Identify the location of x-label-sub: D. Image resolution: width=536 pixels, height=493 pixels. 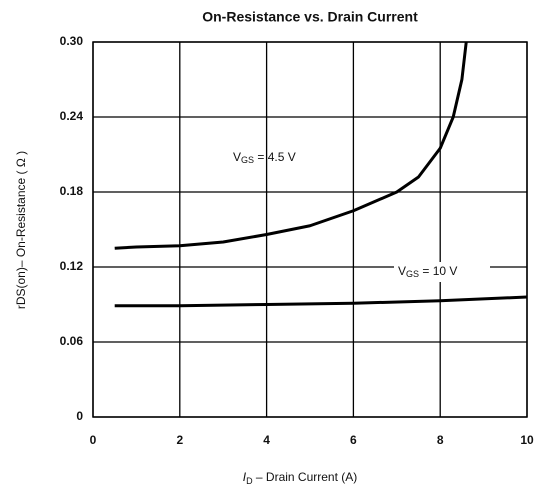
(249, 481).